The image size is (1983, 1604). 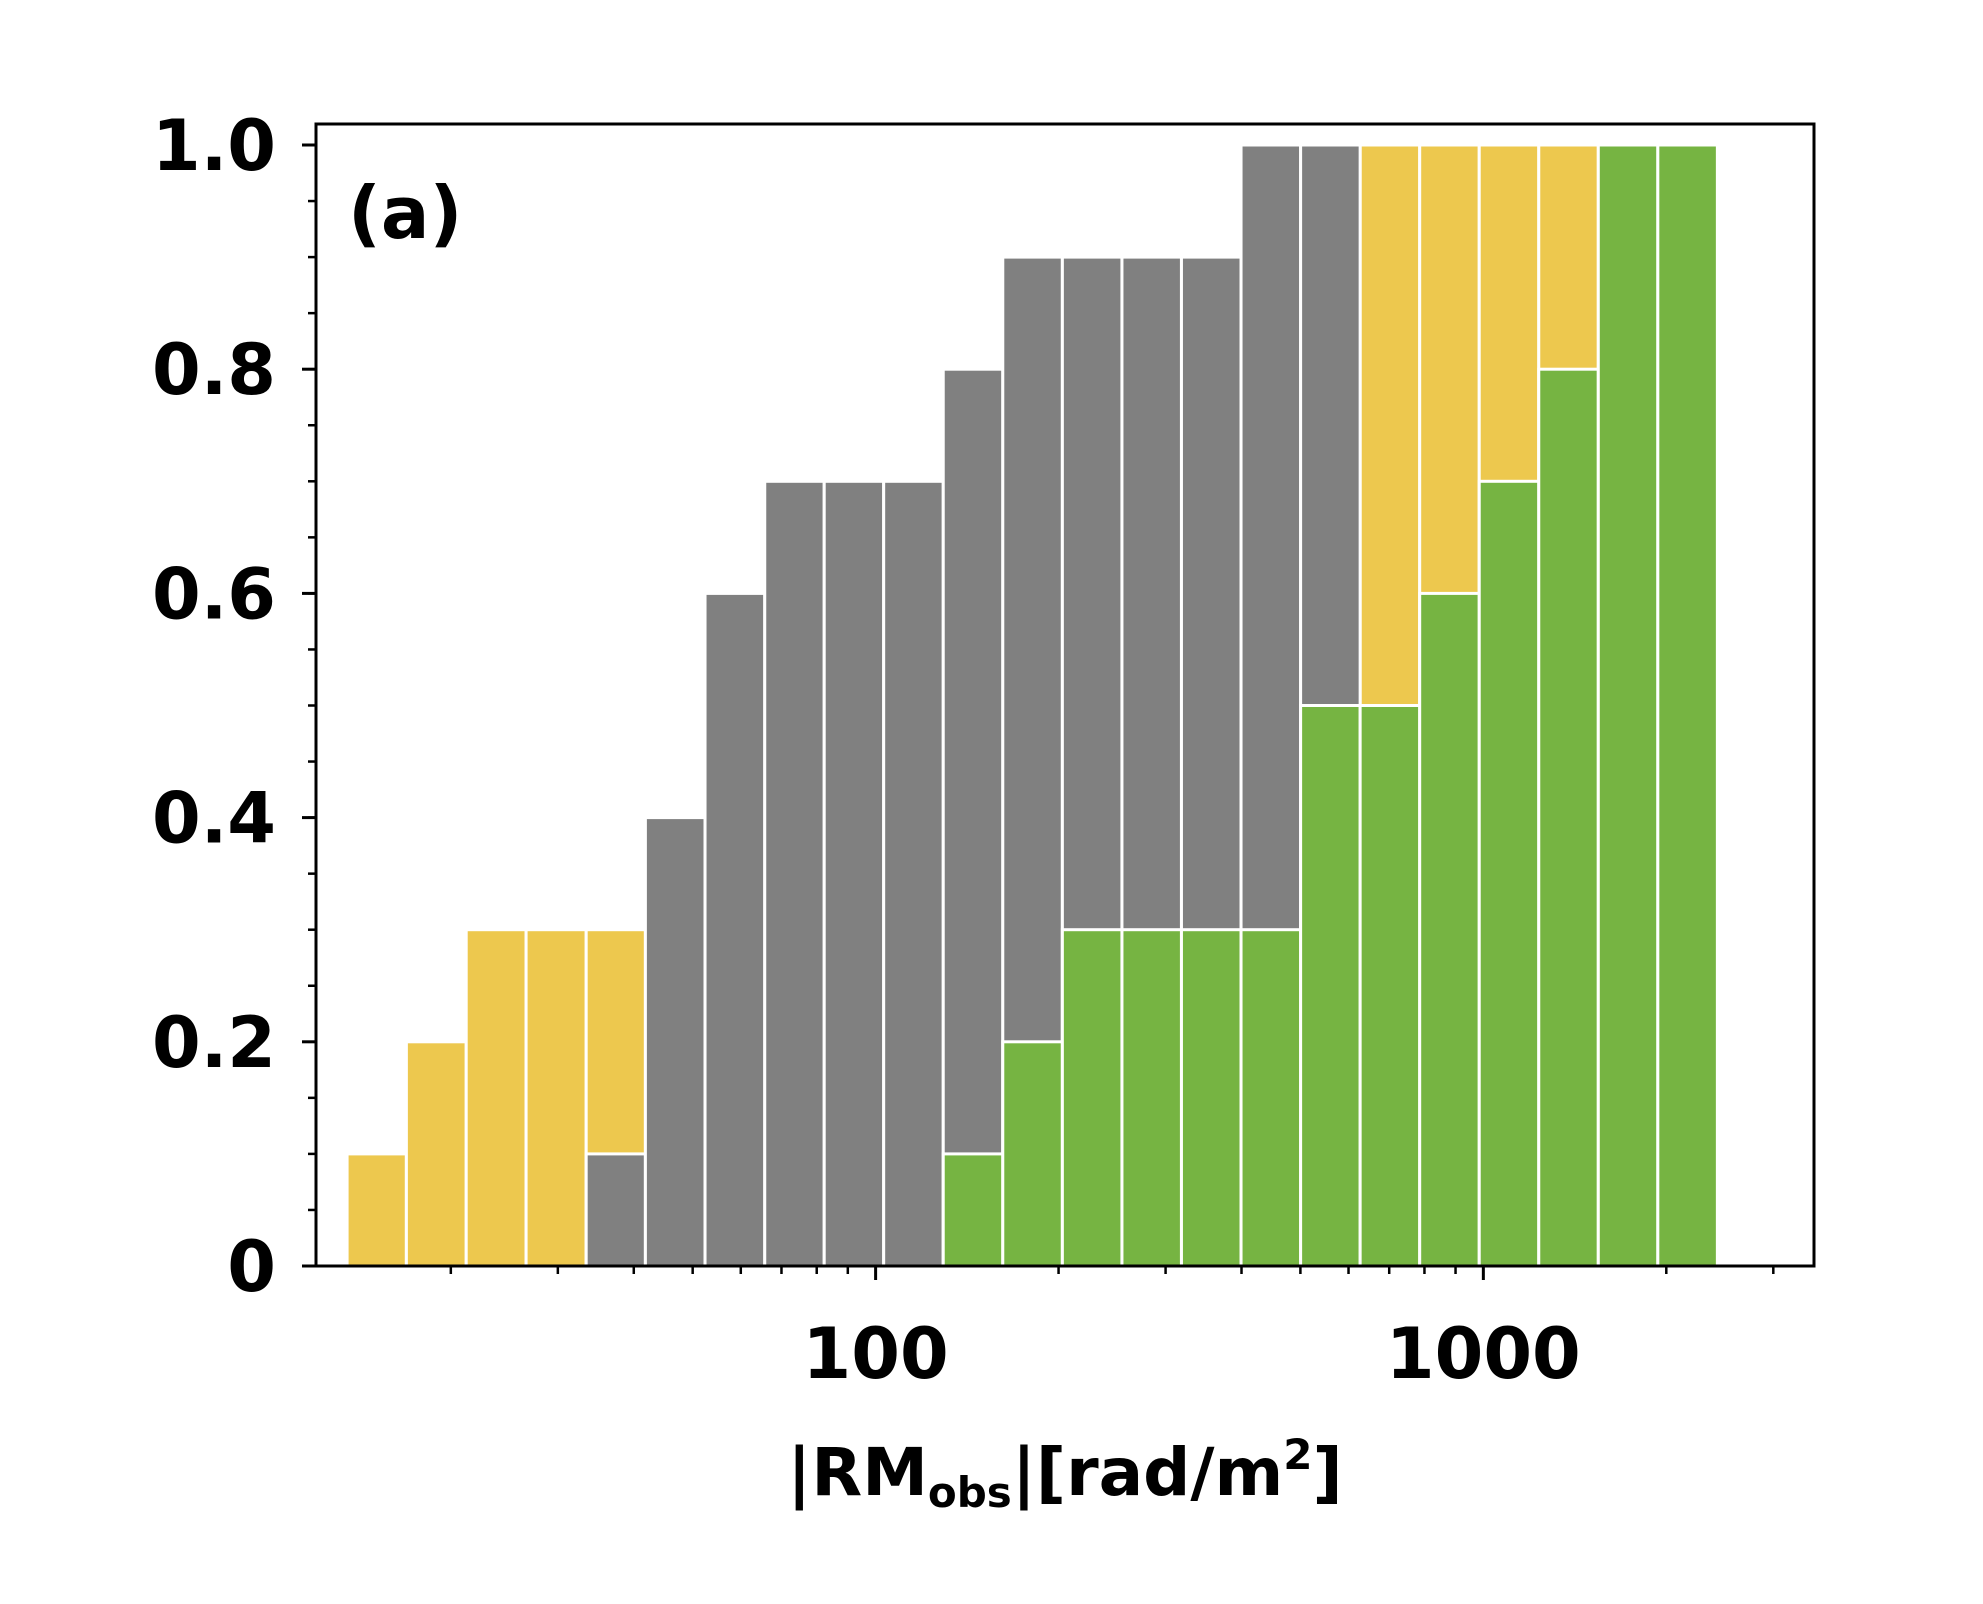 What do you see at coordinates (376, 1210) in the screenshot?
I see `bar-series0-bin0` at bounding box center [376, 1210].